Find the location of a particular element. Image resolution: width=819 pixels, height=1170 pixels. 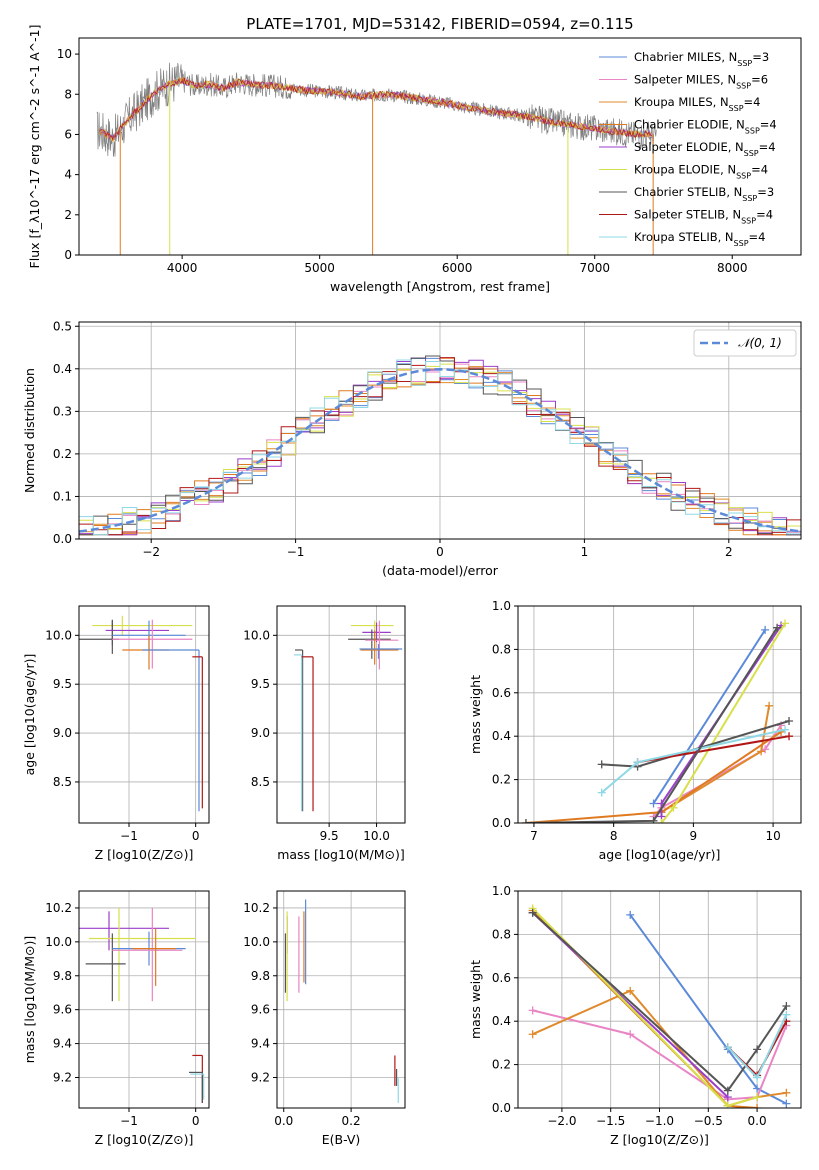

y-tick-label: 0 is located at coordinates (68, 255).